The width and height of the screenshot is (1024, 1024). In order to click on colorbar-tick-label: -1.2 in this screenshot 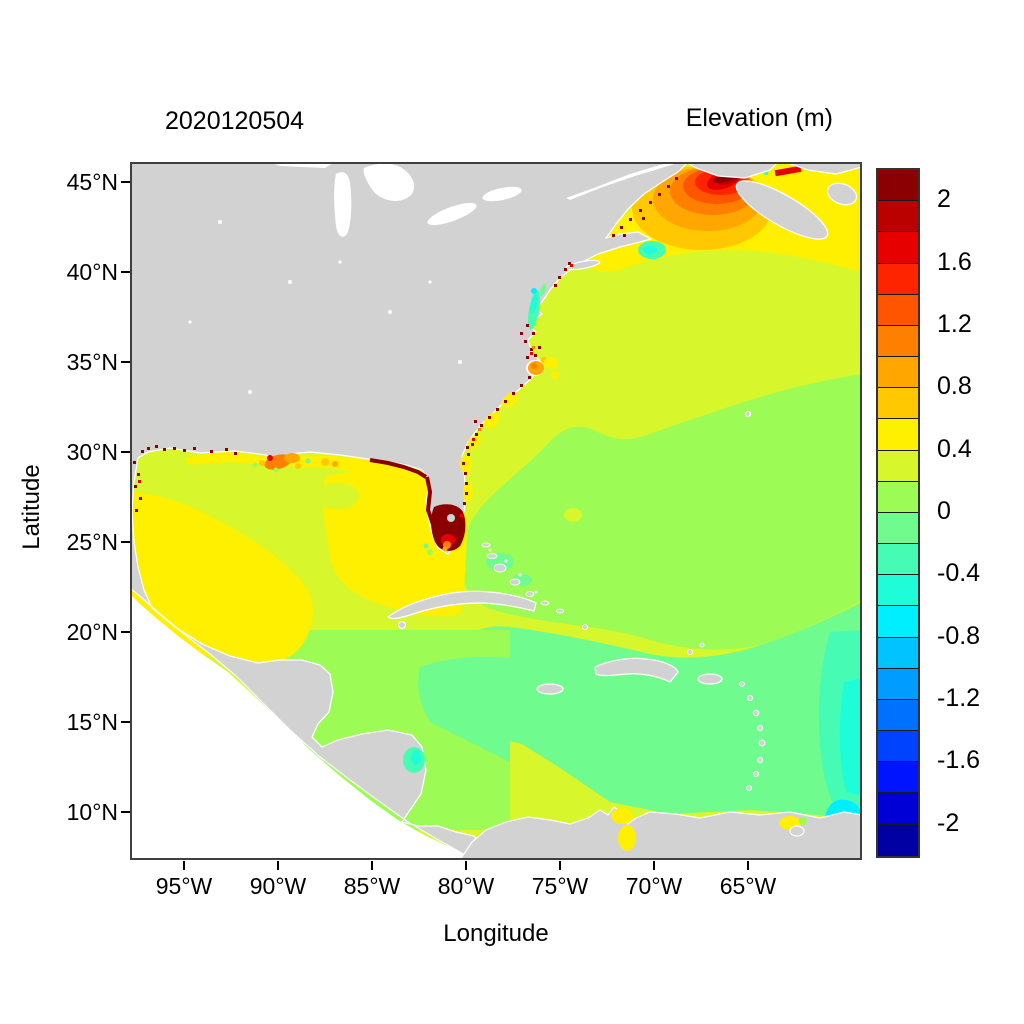, I will do `click(959, 698)`.